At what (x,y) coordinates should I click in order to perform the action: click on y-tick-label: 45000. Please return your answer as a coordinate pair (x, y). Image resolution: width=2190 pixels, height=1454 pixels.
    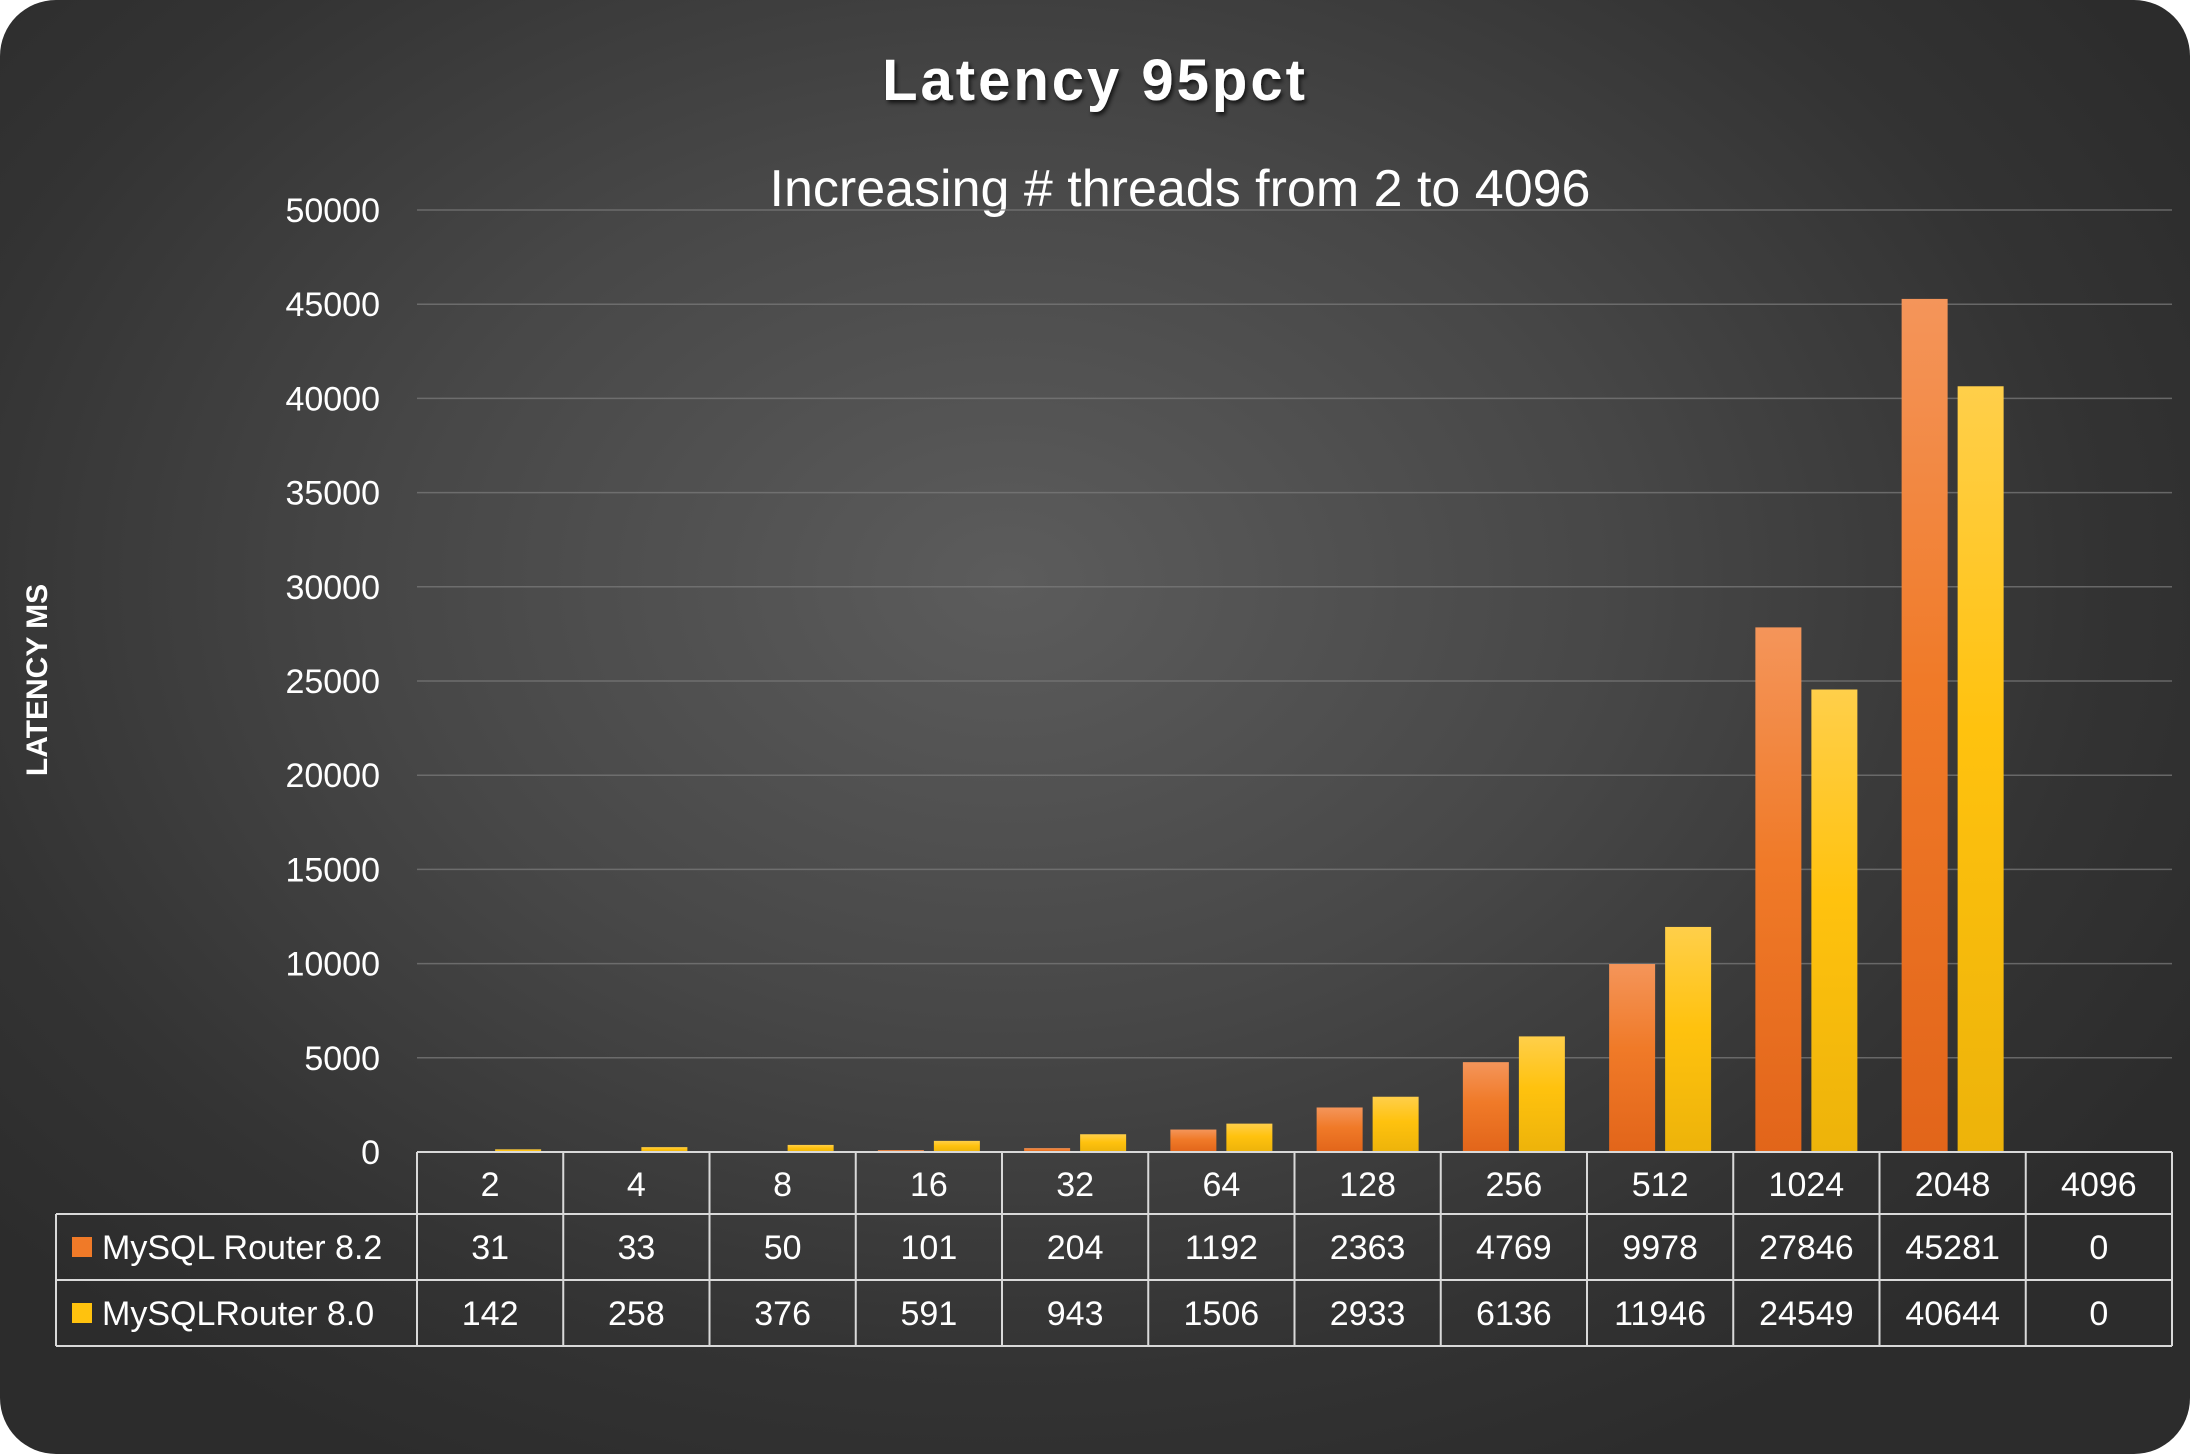
    Looking at the image, I should click on (332, 305).